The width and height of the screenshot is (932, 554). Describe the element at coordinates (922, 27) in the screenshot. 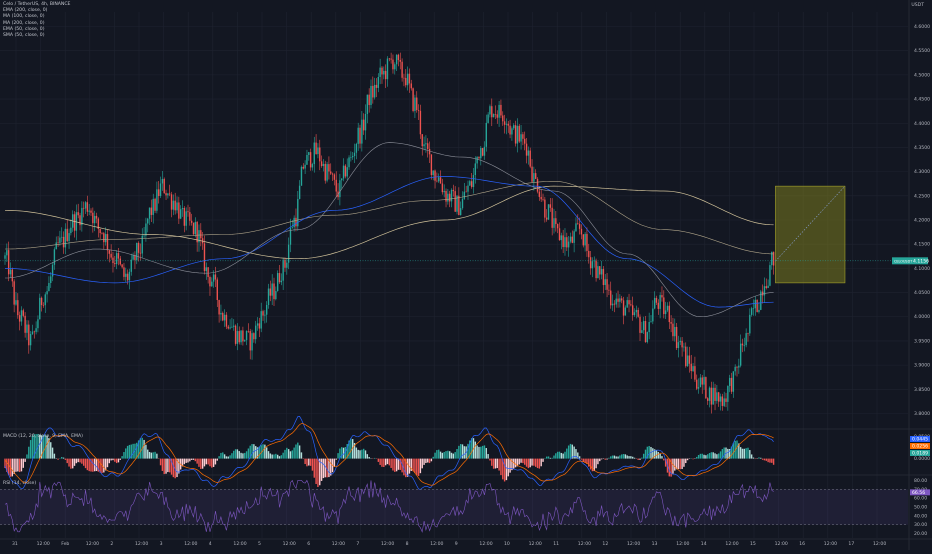

I see `price-tick-label: 4.6000` at that location.